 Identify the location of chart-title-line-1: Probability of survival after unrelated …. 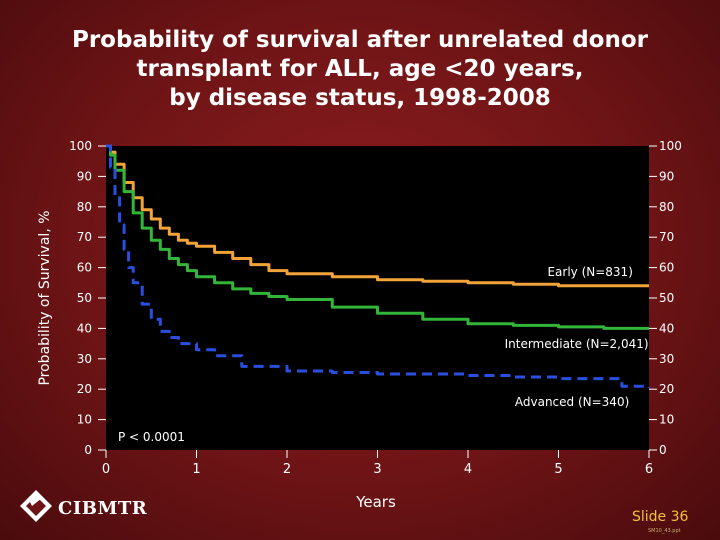
(359, 40).